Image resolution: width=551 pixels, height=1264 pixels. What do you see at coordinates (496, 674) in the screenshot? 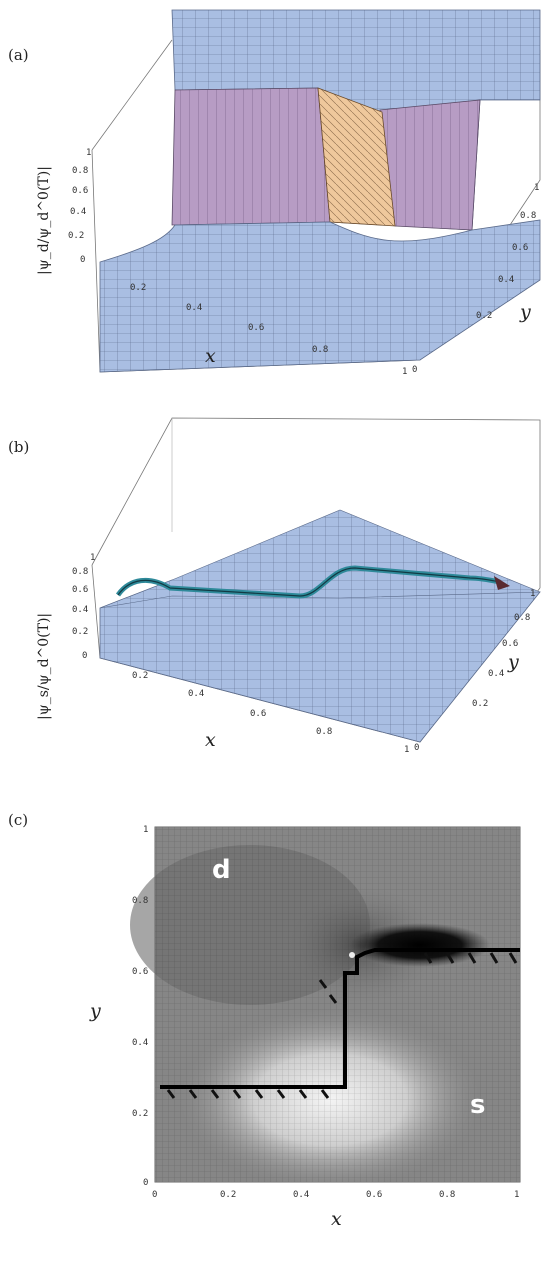
I see `y-tick-b-2: 0.4` at bounding box center [496, 674].